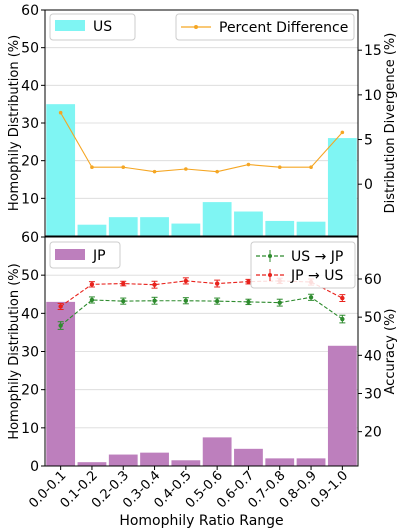 Image resolution: width=404 pixels, height=532 pixels. Describe the element at coordinates (373, 394) in the screenshot. I see `y2-tick-label: 30` at that location.